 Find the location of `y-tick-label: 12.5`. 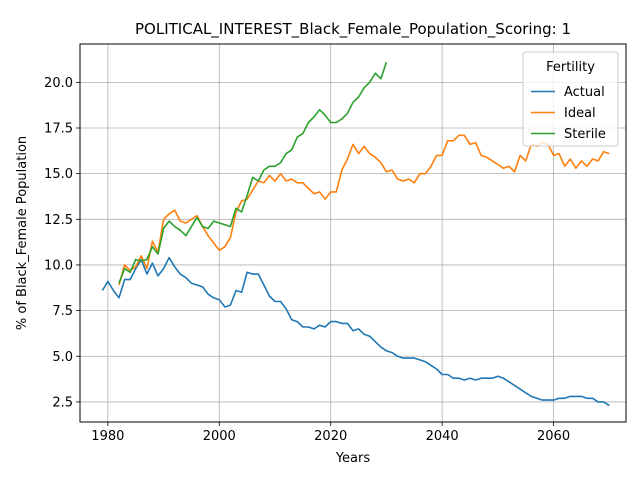

y-tick-label: 12.5 is located at coordinates (58, 220).